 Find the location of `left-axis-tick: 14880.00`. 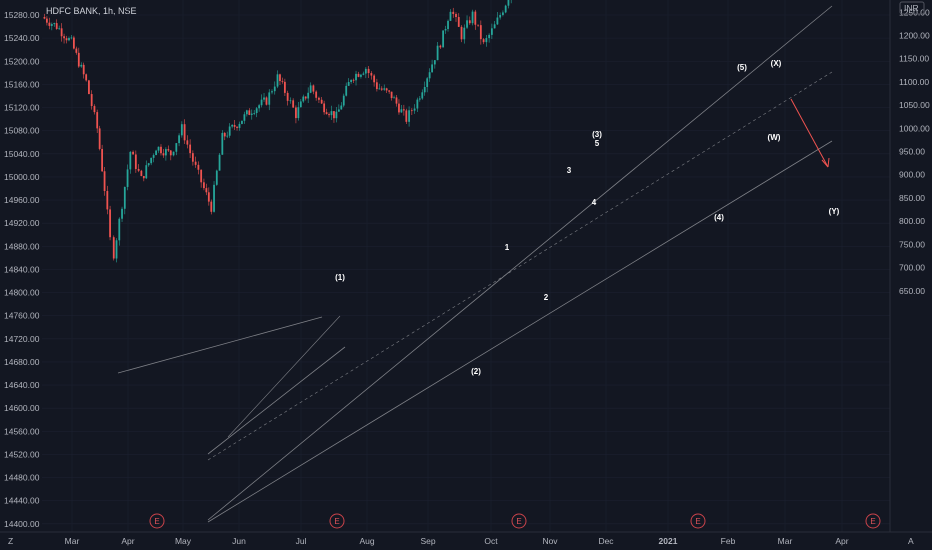

left-axis-tick: 14880.00 is located at coordinates (22, 246).